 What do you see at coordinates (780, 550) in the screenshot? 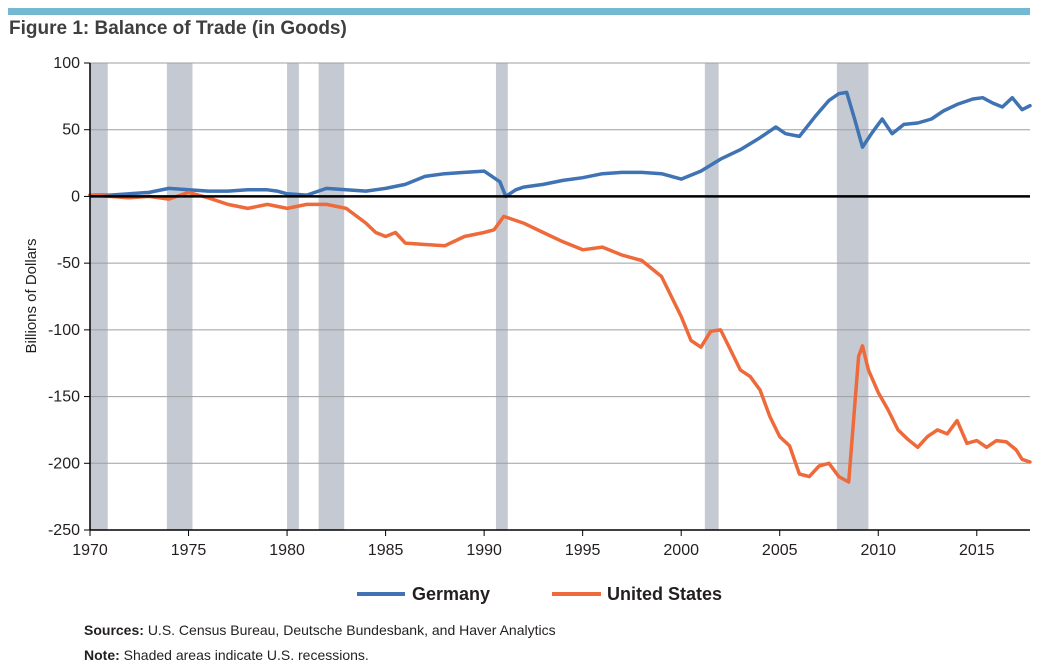
I see `x-tick-label-2005: 2005` at bounding box center [780, 550].